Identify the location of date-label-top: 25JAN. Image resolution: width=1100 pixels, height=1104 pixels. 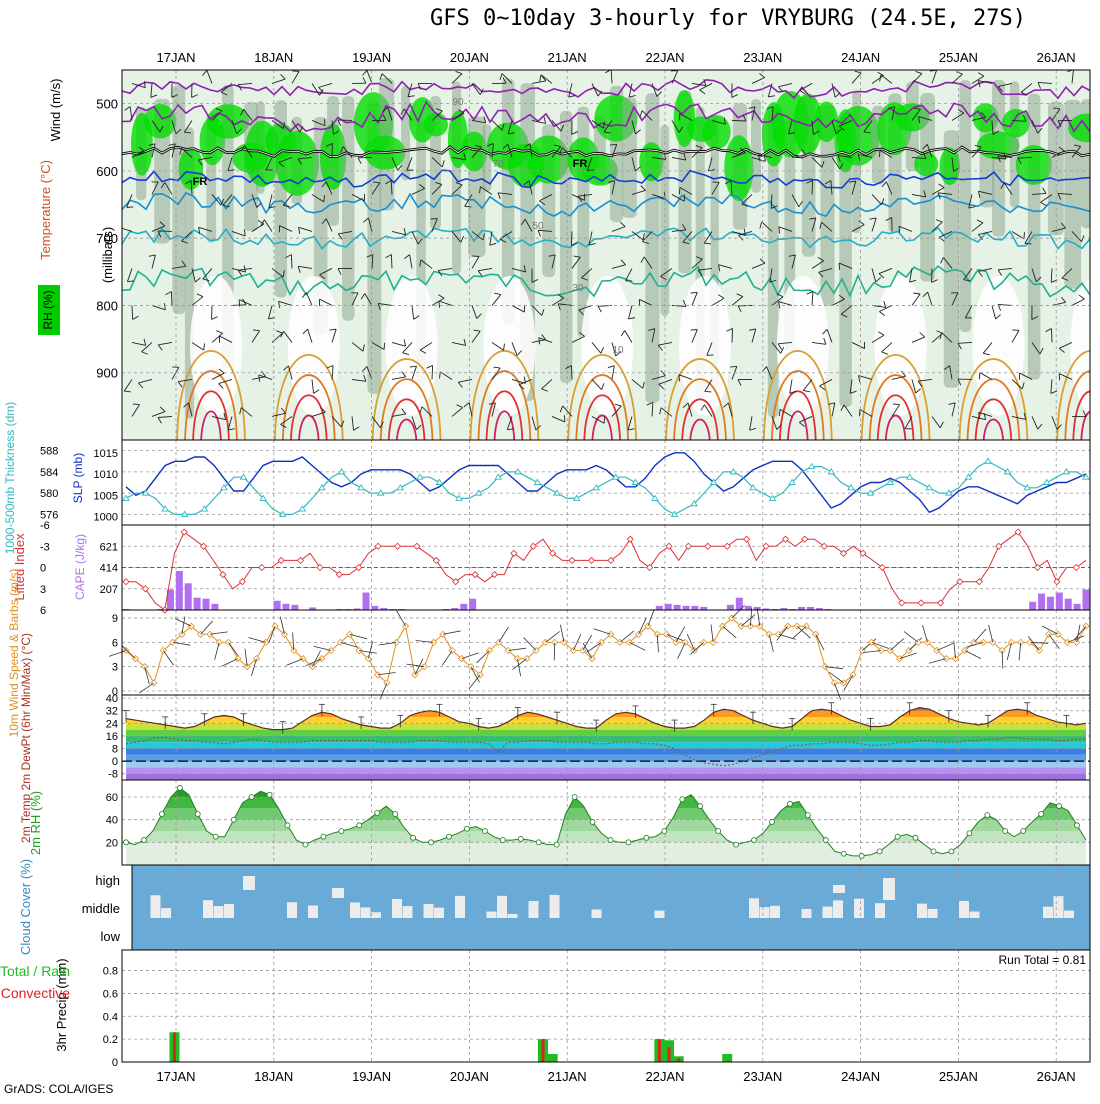
(958, 57).